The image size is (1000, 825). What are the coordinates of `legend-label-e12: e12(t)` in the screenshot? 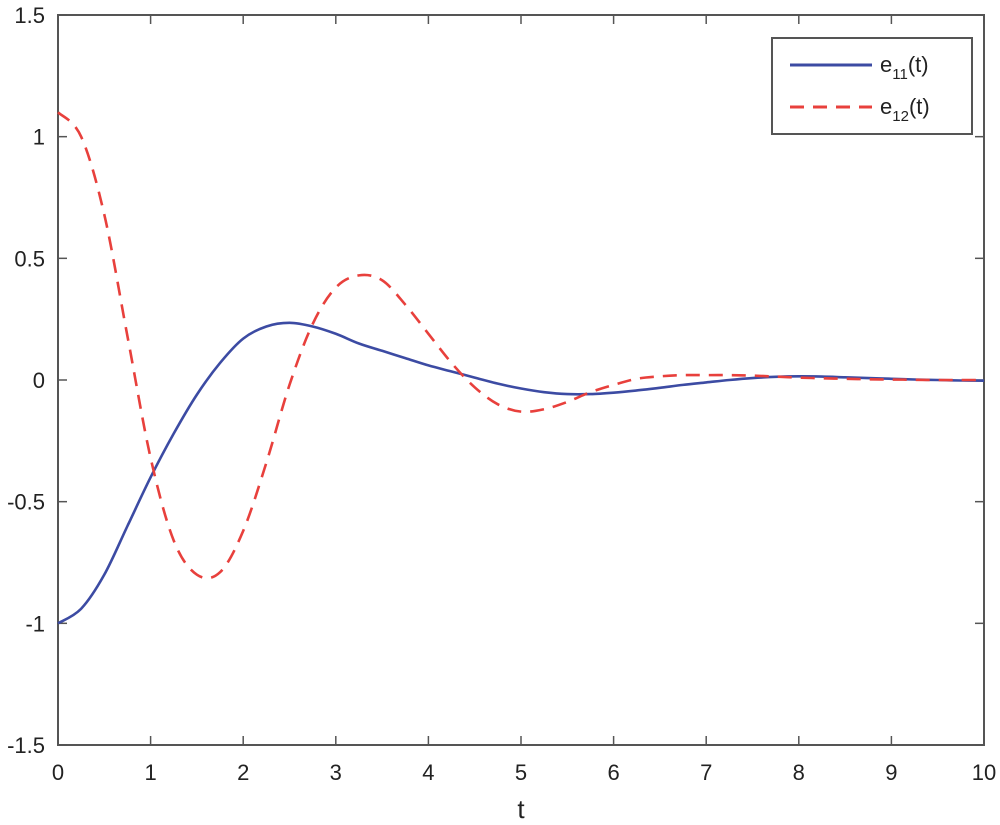 It's located at (905, 109).